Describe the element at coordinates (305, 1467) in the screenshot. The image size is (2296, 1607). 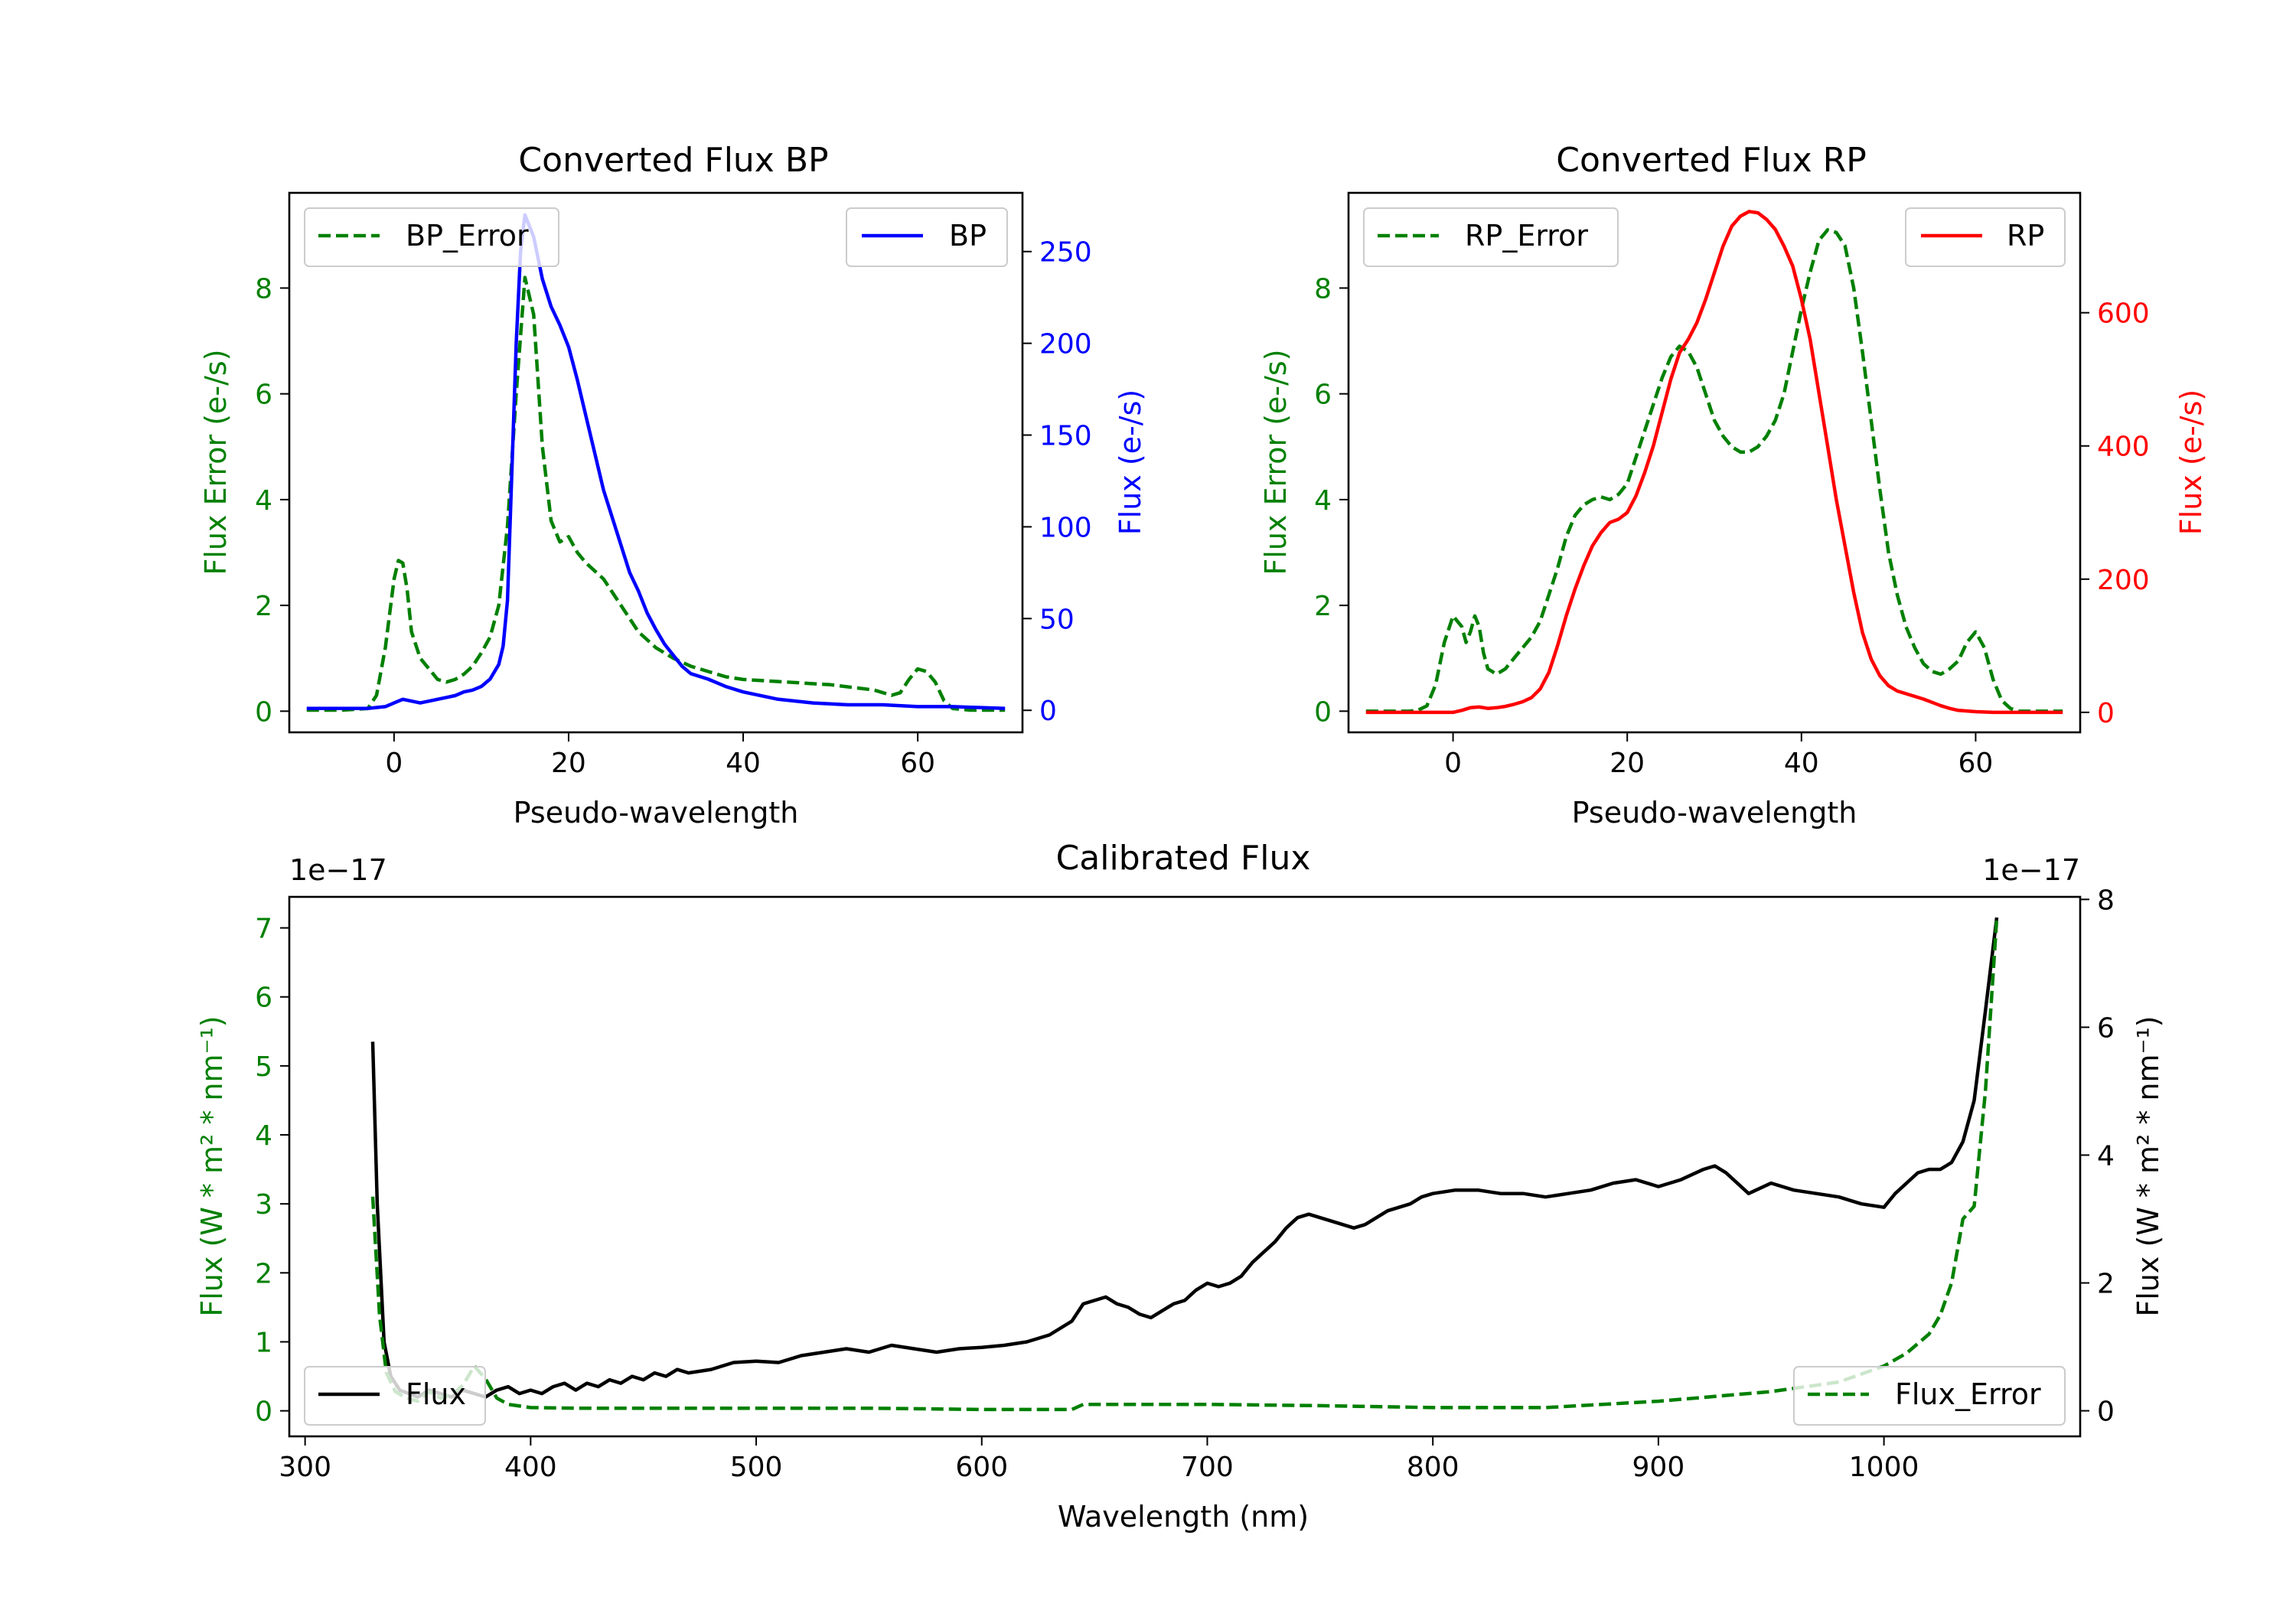
I see `calibrated-x-tick-label: 300` at that location.